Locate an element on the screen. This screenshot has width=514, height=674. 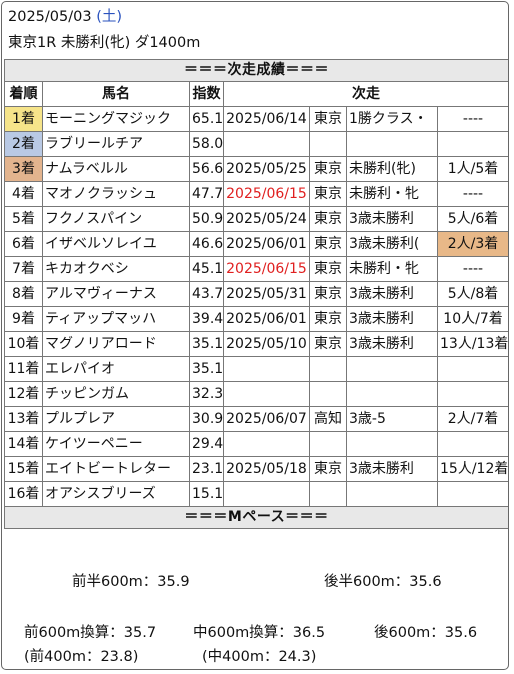
next-race-cell: 未勝利(牝) is located at coordinates (392, 169).